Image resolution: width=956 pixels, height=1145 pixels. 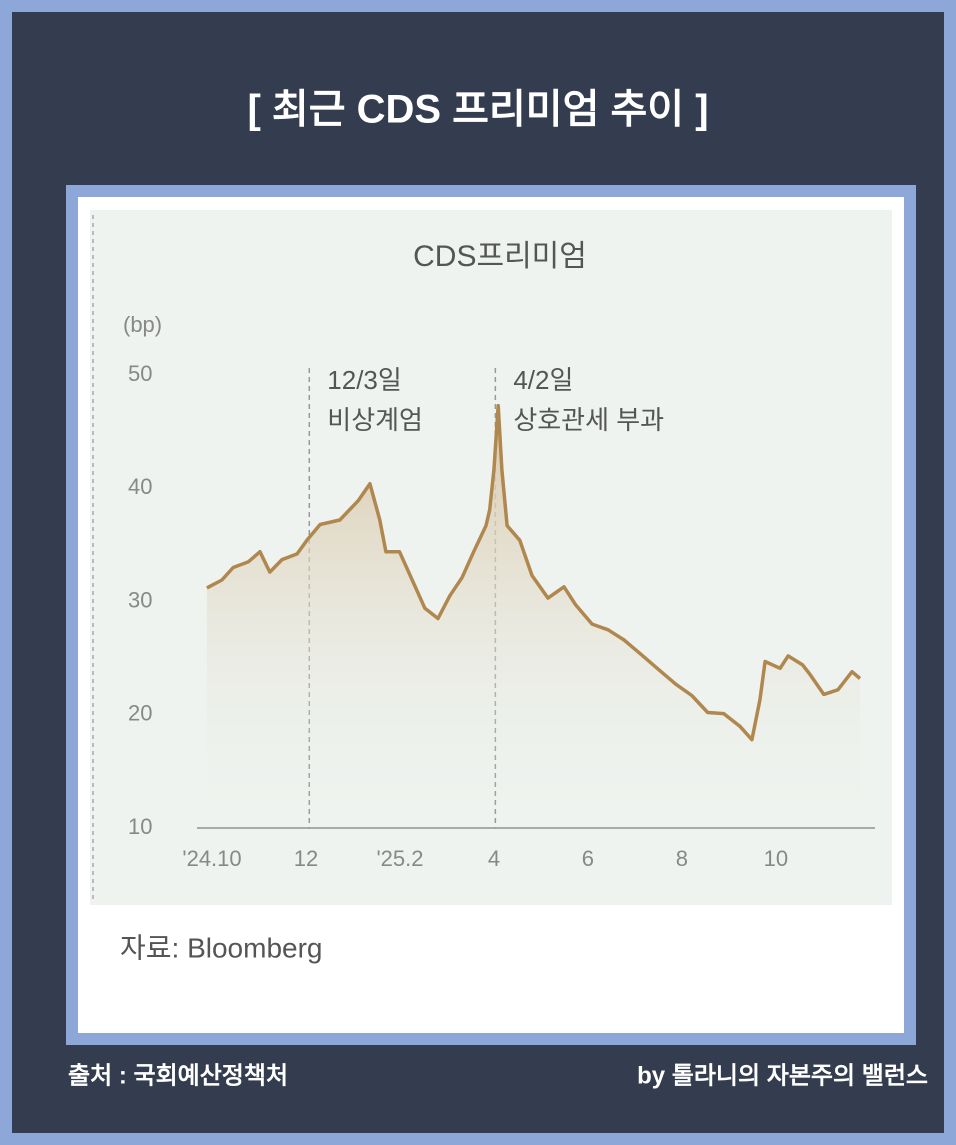 What do you see at coordinates (140, 373) in the screenshot?
I see `y-tick-label: 50` at bounding box center [140, 373].